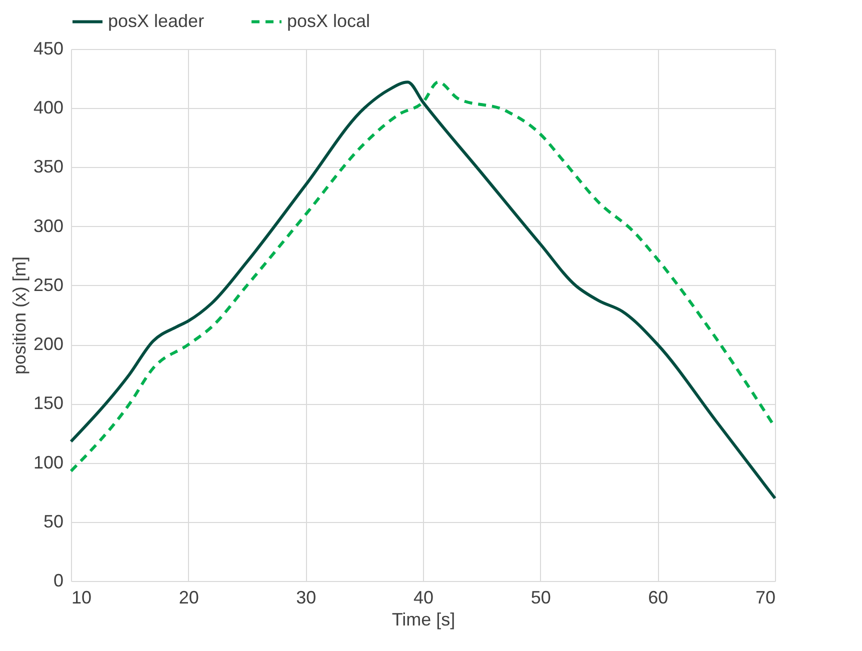  Describe the element at coordinates (328, 20) in the screenshot. I see `legend-label: posX local` at that location.